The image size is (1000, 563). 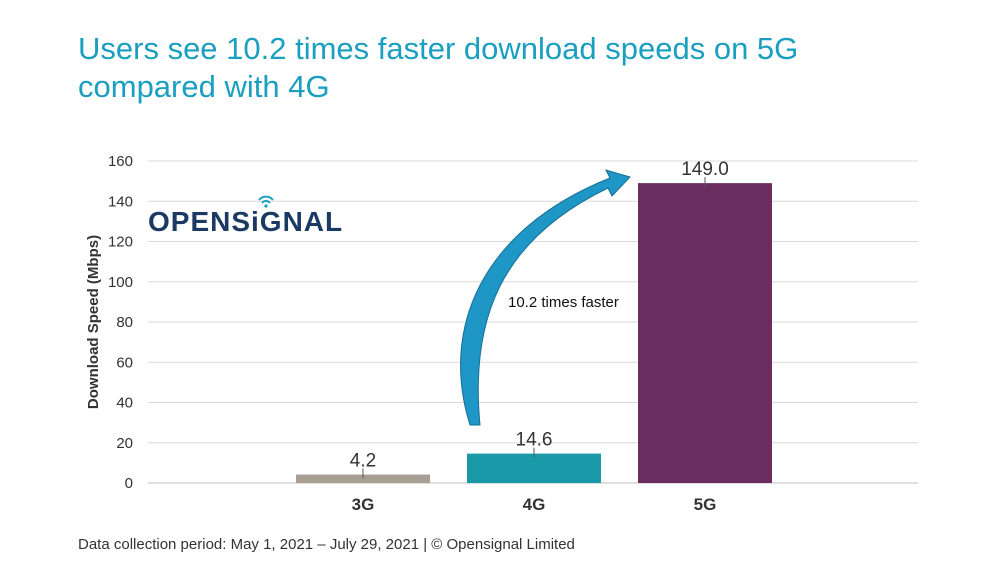 I want to click on signal-icon, so click(x=266, y=201).